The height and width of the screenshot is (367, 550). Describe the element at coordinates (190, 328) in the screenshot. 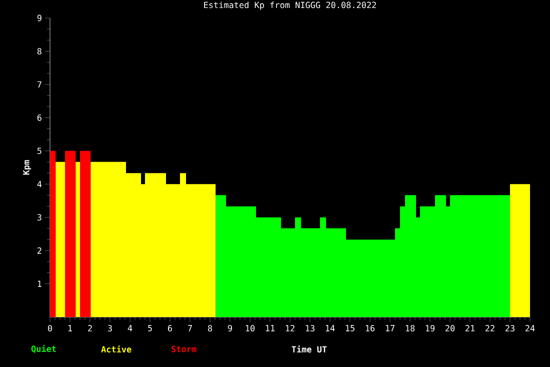

I see `x-tick-label: 7` at that location.